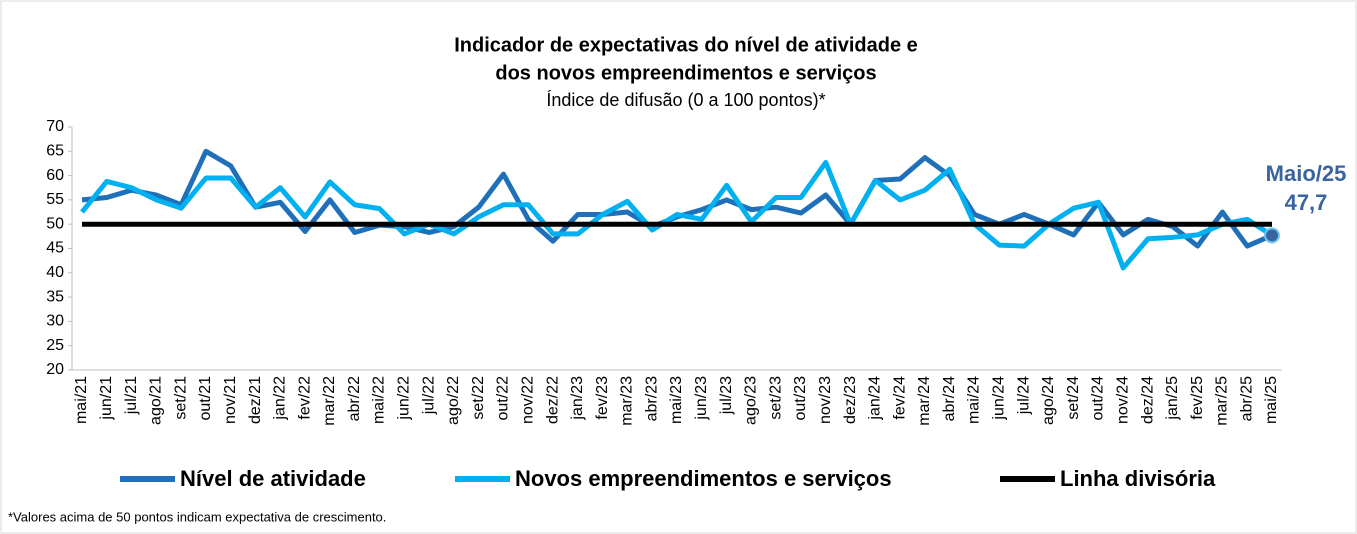  What do you see at coordinates (1246, 398) in the screenshot?
I see `x-tick-label: abr/25` at bounding box center [1246, 398].